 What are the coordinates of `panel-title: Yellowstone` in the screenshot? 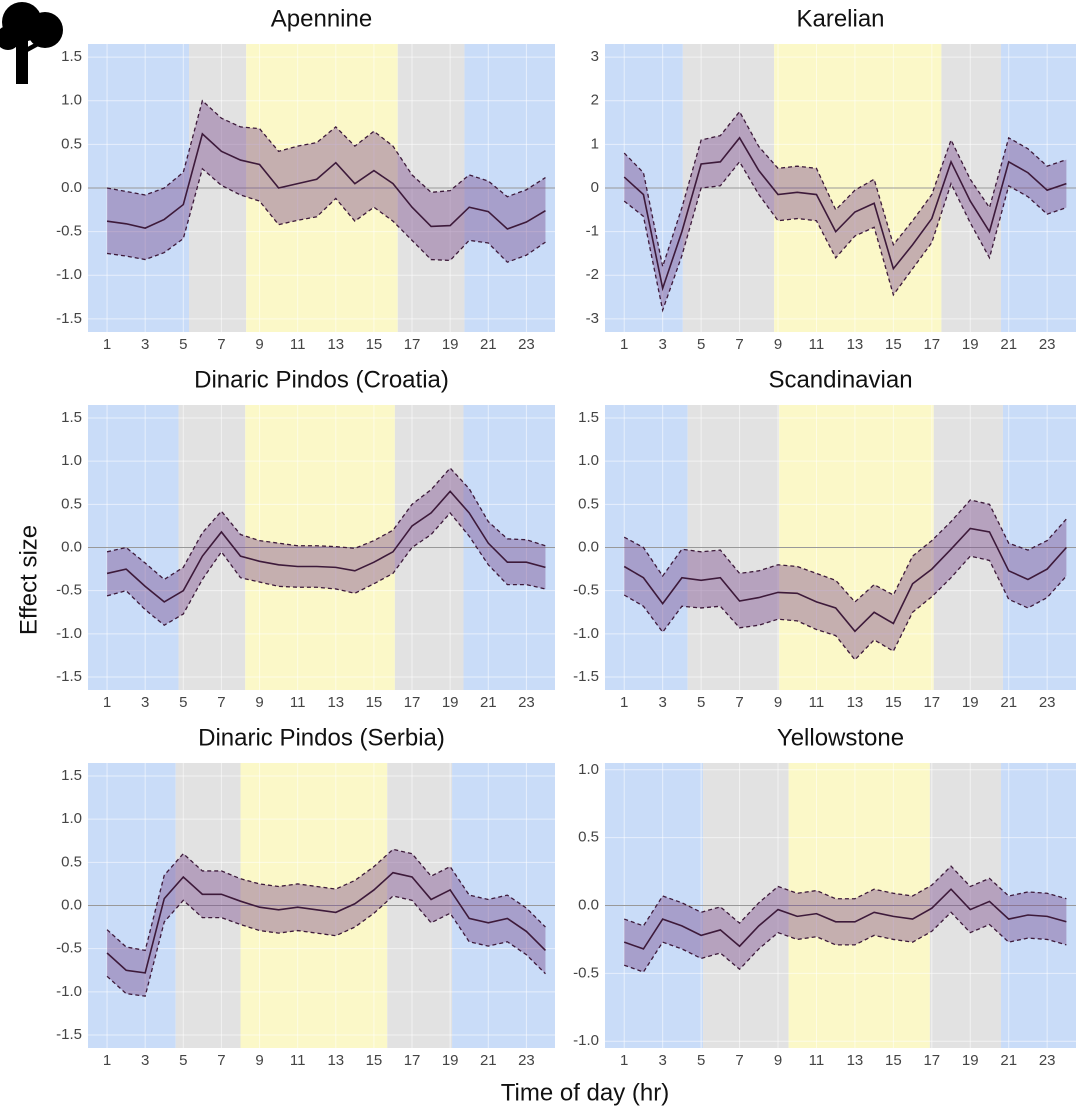 It's located at (840, 737).